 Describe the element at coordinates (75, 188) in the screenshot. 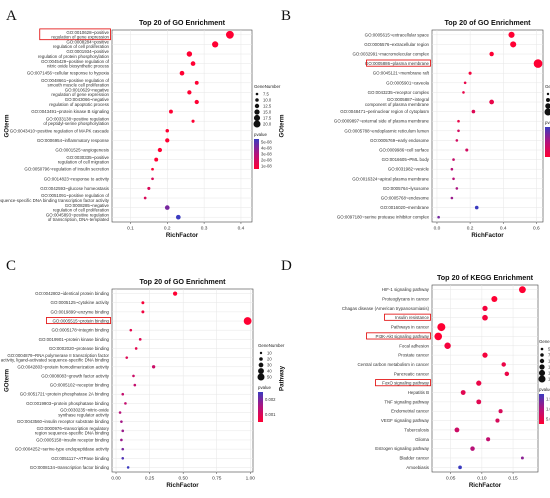

I see `term-label: GO:0042593~glucose homeostasis` at that location.